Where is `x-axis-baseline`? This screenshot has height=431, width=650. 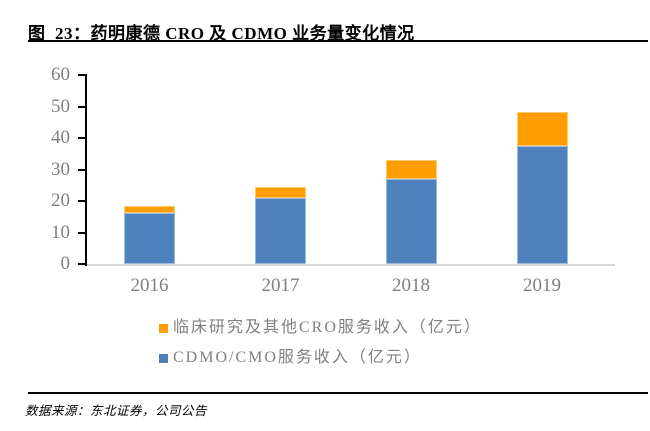 x-axis-baseline is located at coordinates (351, 265).